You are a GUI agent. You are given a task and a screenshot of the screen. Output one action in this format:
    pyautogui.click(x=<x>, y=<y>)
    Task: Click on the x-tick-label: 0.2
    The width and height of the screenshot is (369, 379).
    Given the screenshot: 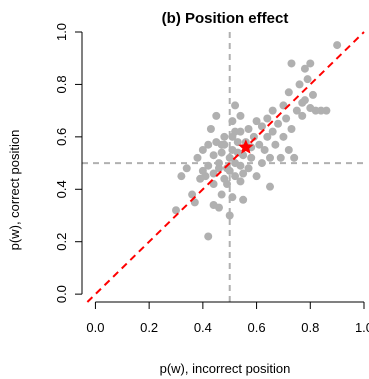 What is the action you would take?
    pyautogui.click(x=149, y=327)
    